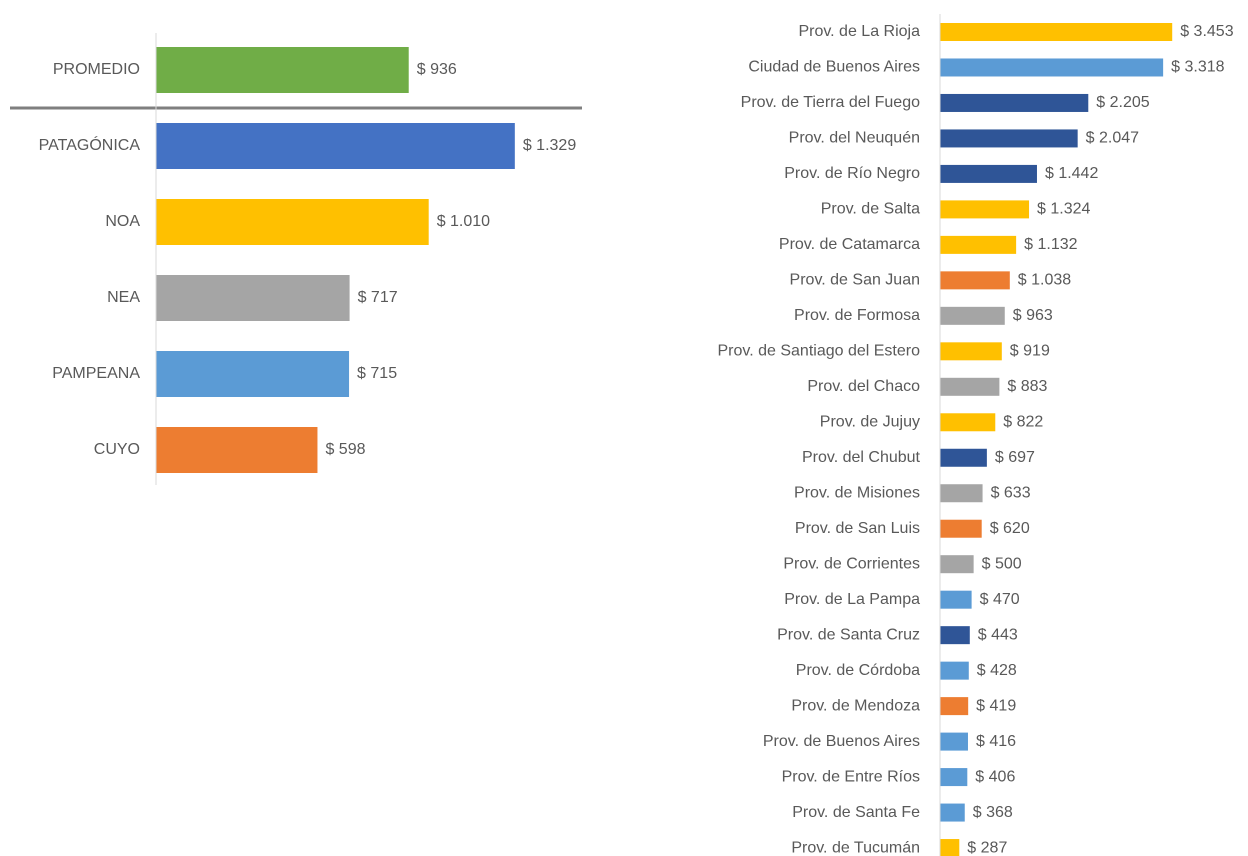 Image resolution: width=1248 pixels, height=856 pixels. What do you see at coordinates (1033, 315) in the screenshot?
I see `value-label: $ 963` at bounding box center [1033, 315].